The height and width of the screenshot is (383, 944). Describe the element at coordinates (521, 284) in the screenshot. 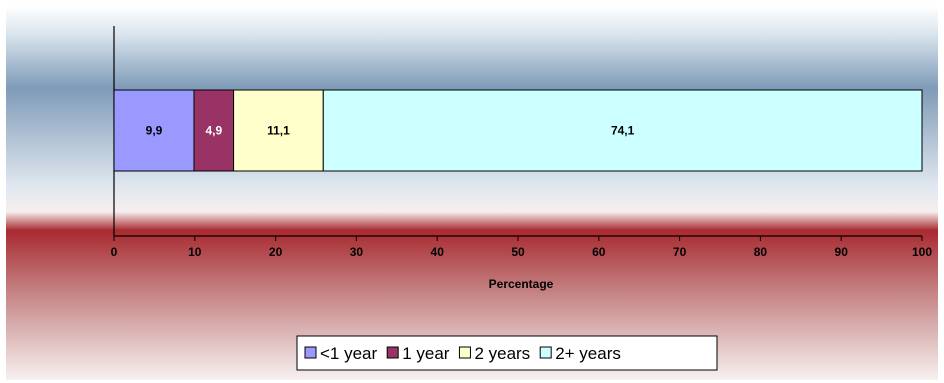

I see `x-axis-title: Percentage` at that location.